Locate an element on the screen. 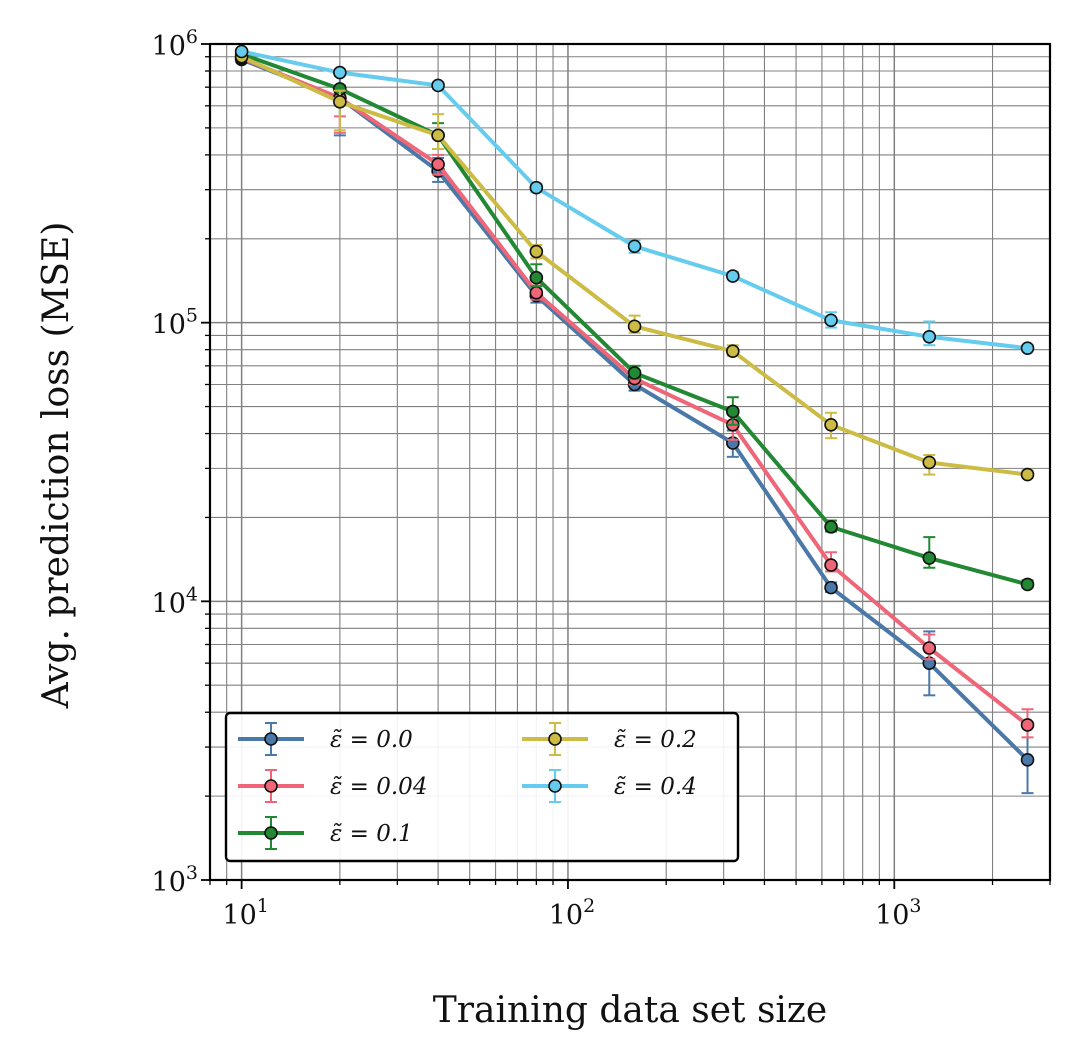  x-tick-label: 10¹ is located at coordinates (245, 913).